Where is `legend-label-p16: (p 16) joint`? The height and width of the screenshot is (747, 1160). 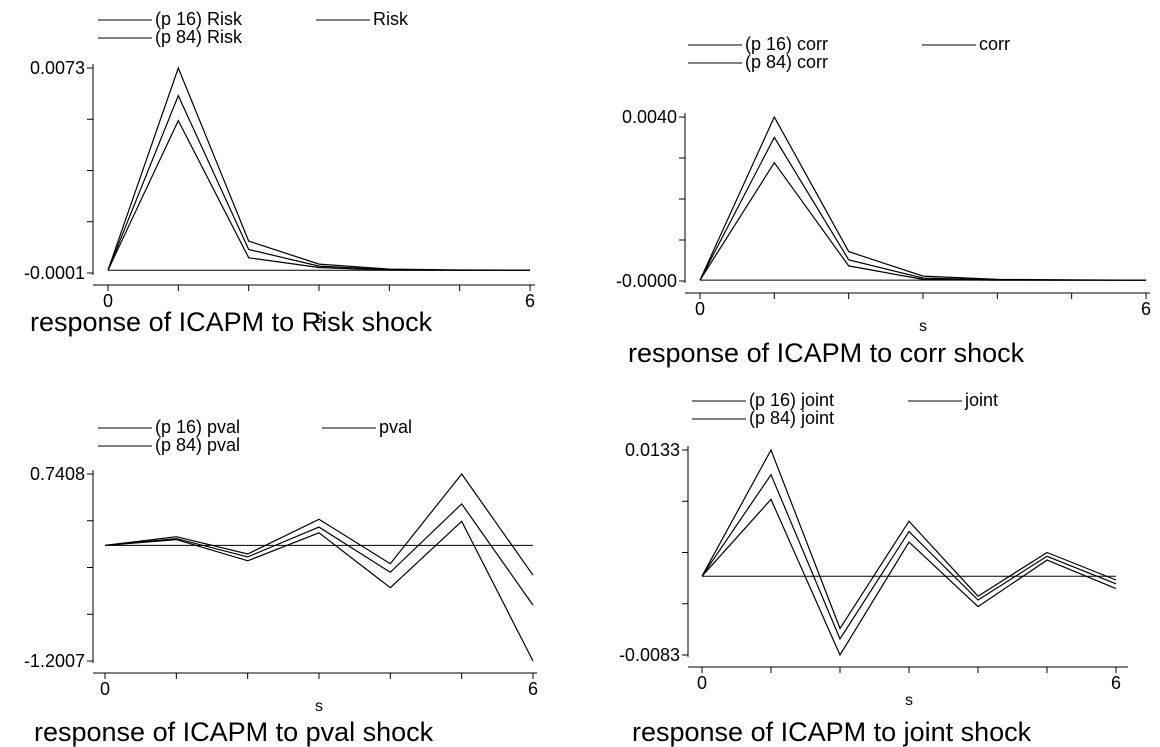
legend-label-p16: (p 16) joint is located at coordinates (791, 400).